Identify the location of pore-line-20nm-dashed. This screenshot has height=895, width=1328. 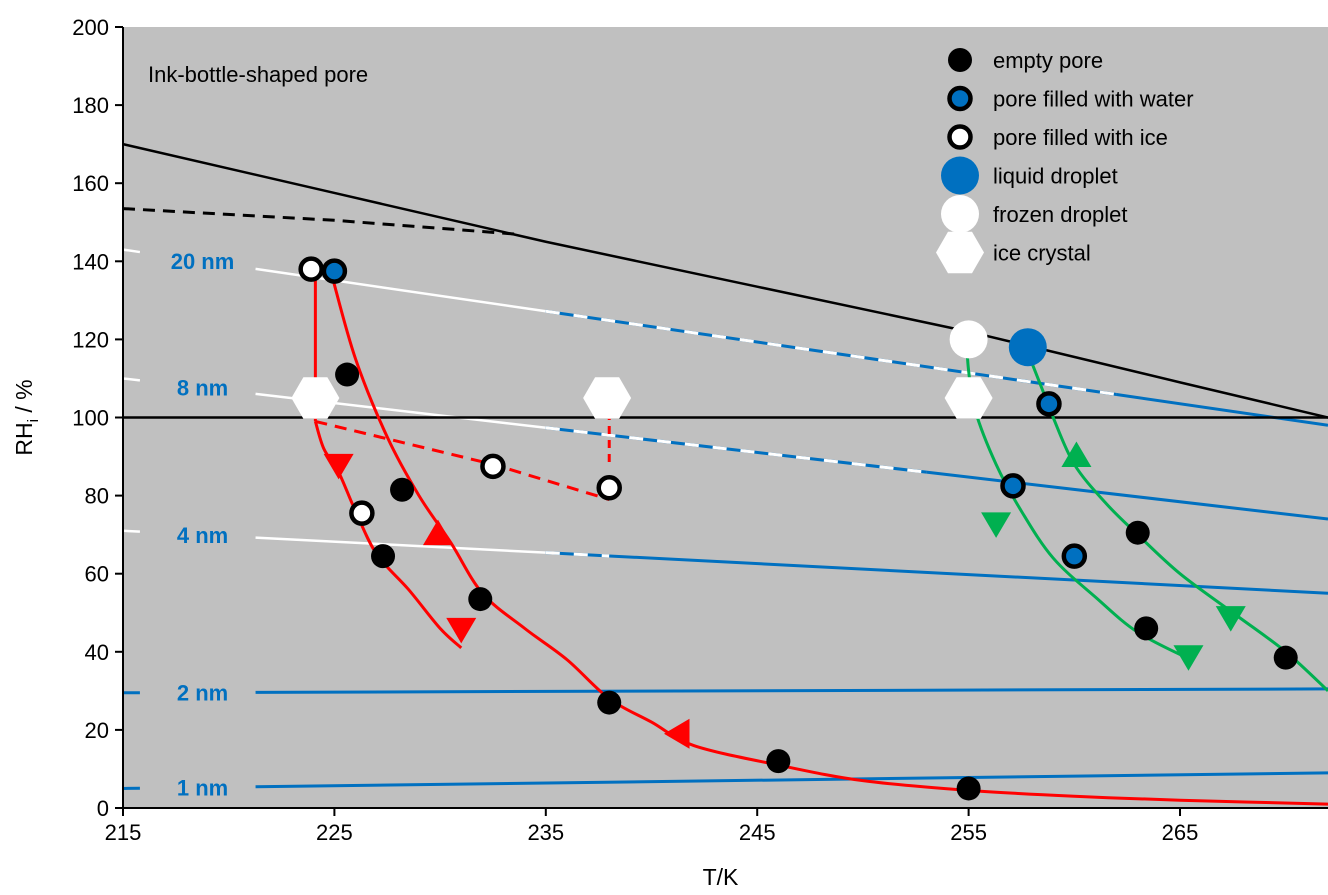
(831, 352).